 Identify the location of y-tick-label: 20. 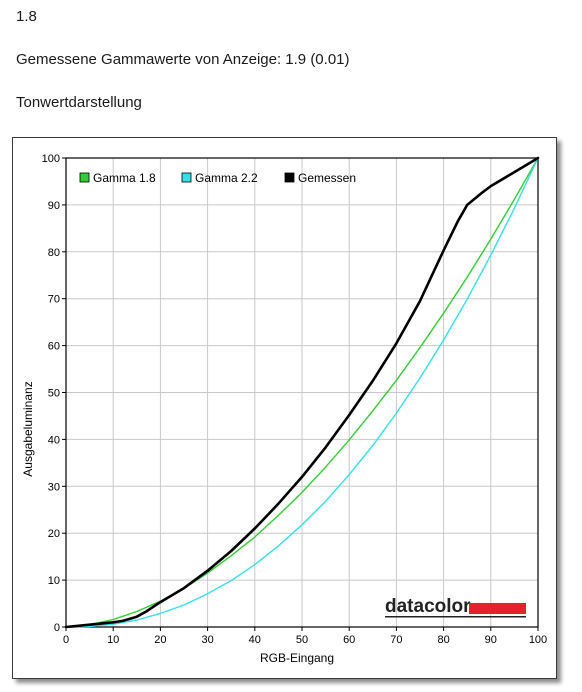
(54, 534).